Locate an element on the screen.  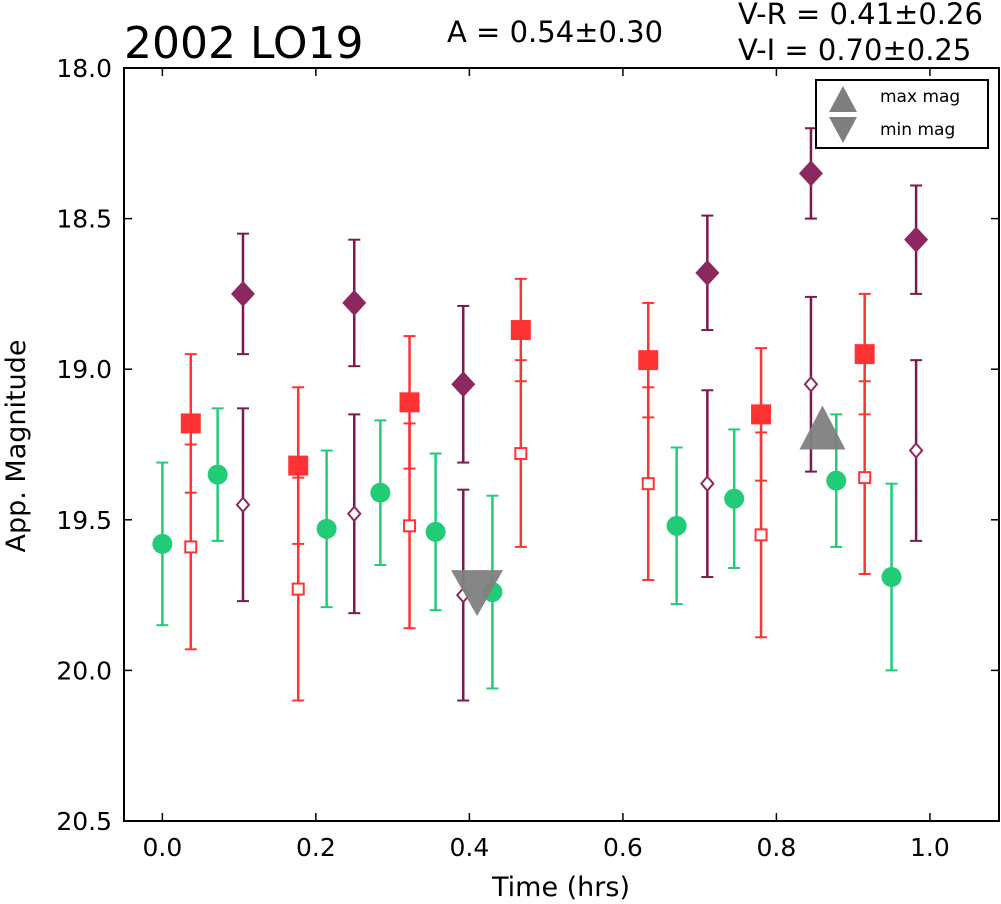
x-tick-label: 0.0 is located at coordinates (162, 847).